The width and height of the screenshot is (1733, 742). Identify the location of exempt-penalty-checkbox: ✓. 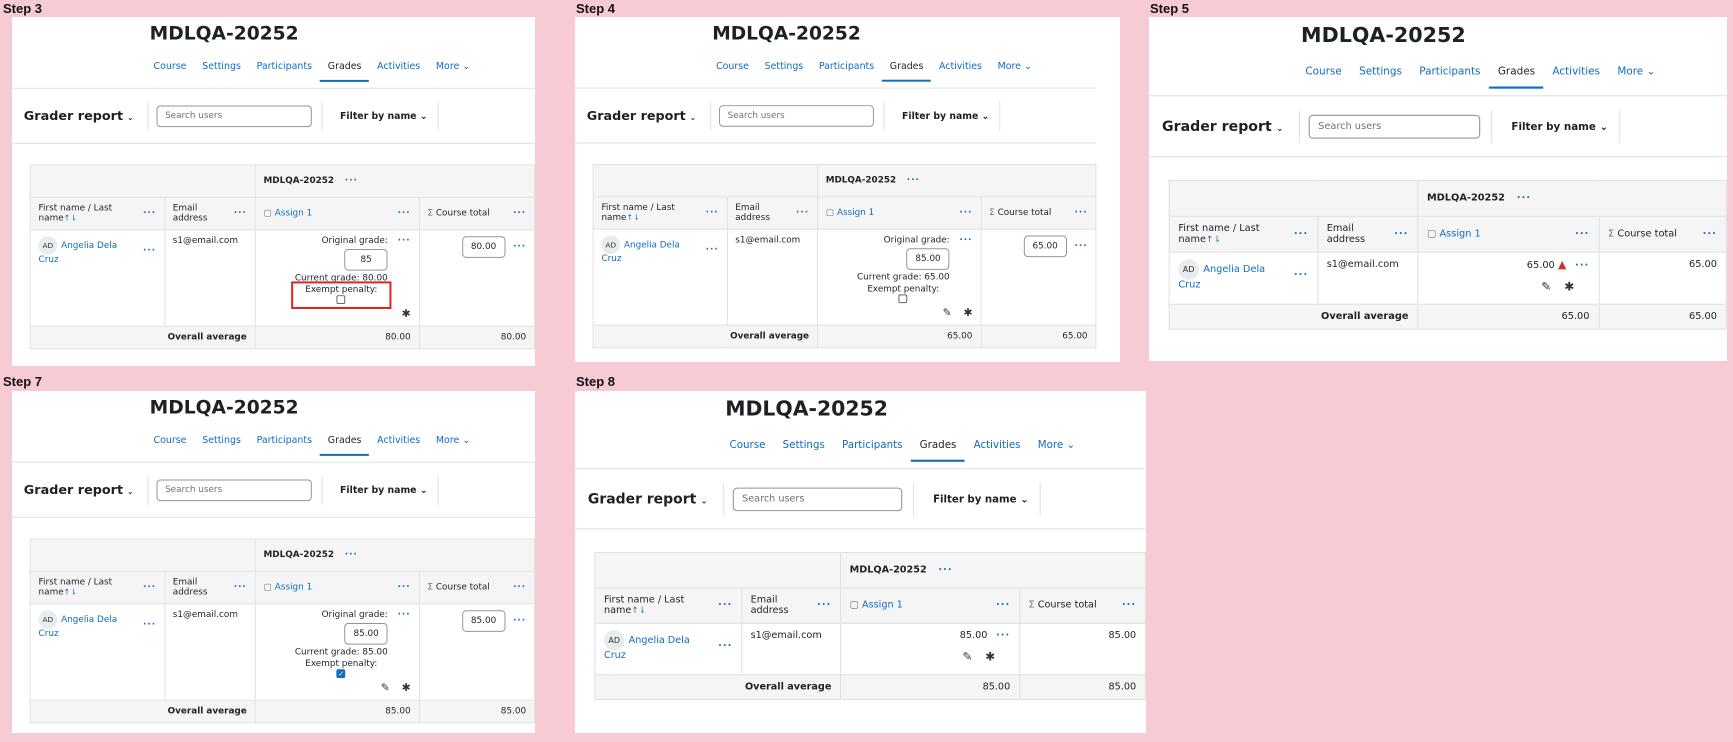
(341, 674).